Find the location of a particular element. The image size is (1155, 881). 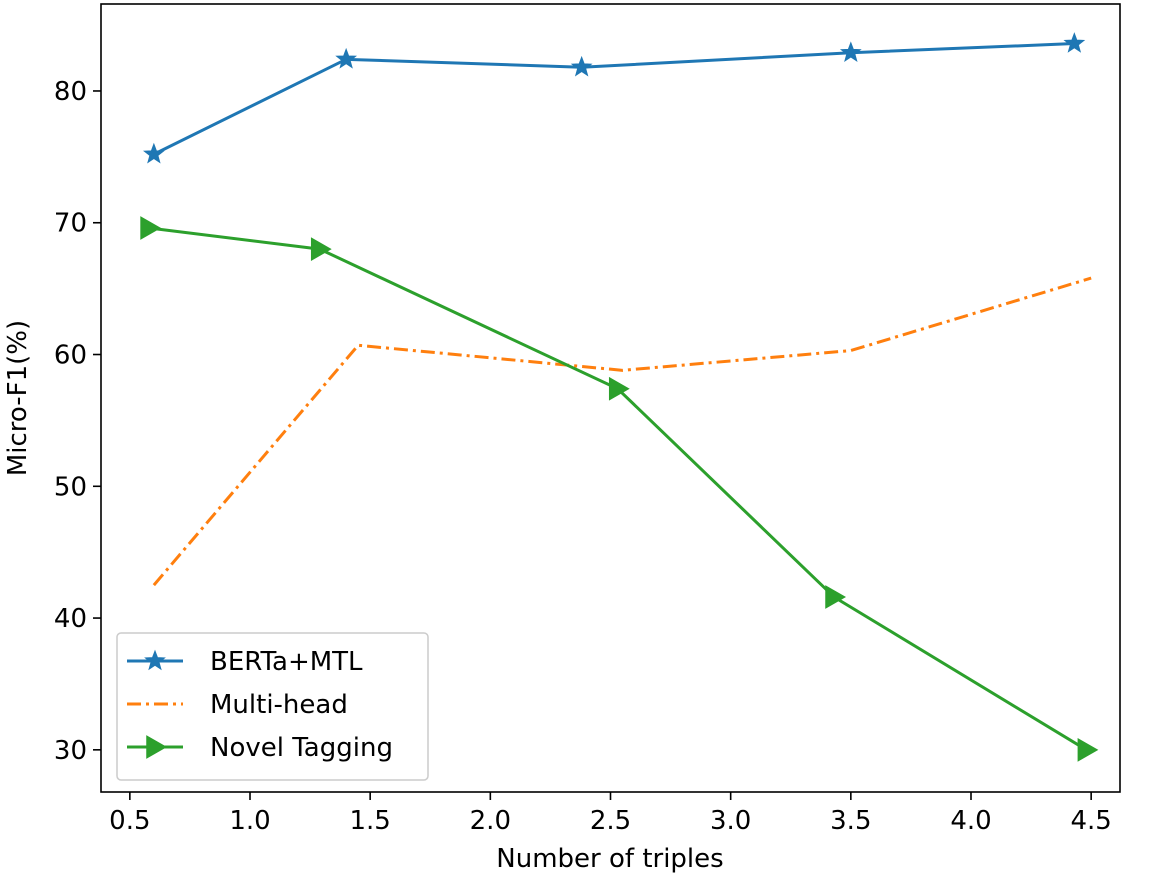

legend-item: Multi-head is located at coordinates (237, 705).